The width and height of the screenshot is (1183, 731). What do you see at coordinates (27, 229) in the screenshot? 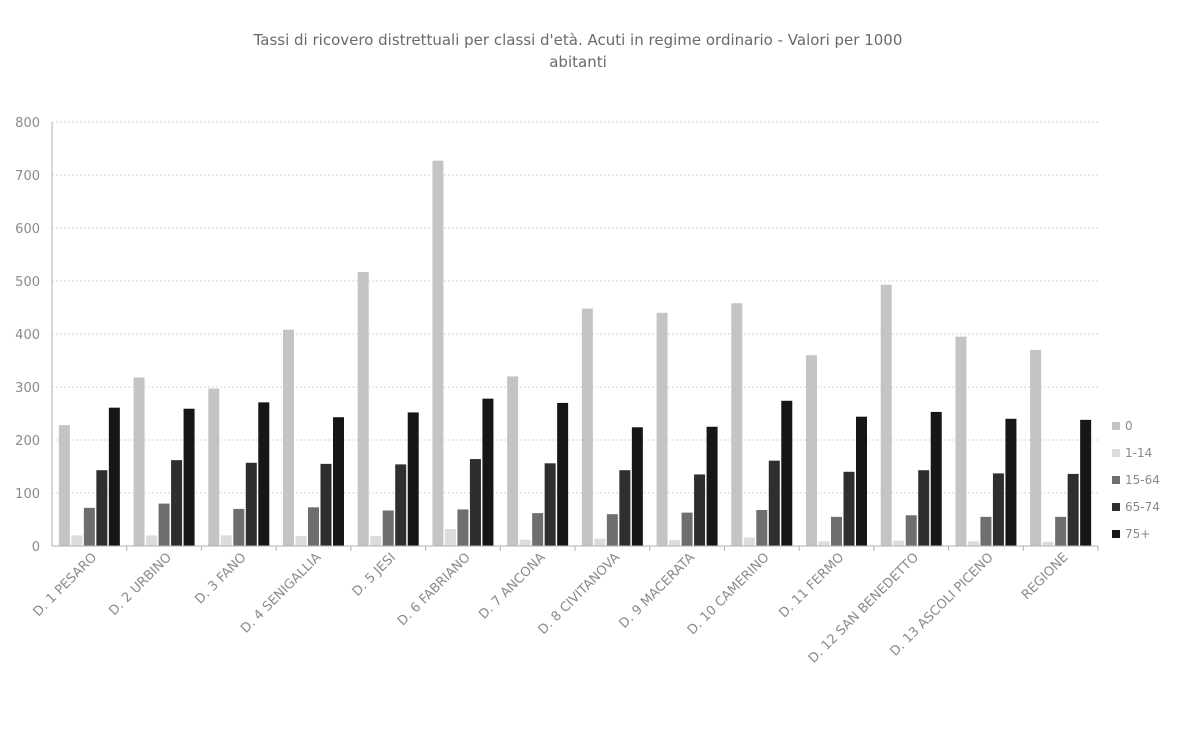
I see `y-tick-label: 600` at bounding box center [27, 229].